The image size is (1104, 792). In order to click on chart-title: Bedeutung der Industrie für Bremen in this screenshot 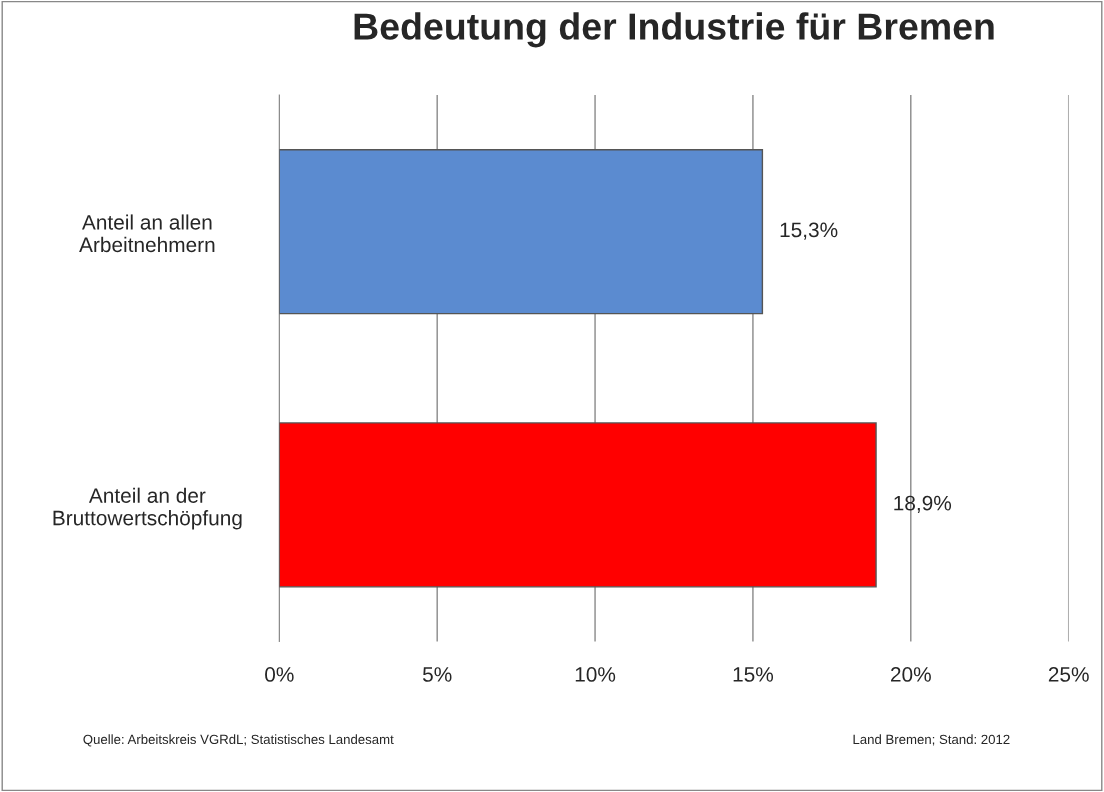, I will do `click(674, 30)`.